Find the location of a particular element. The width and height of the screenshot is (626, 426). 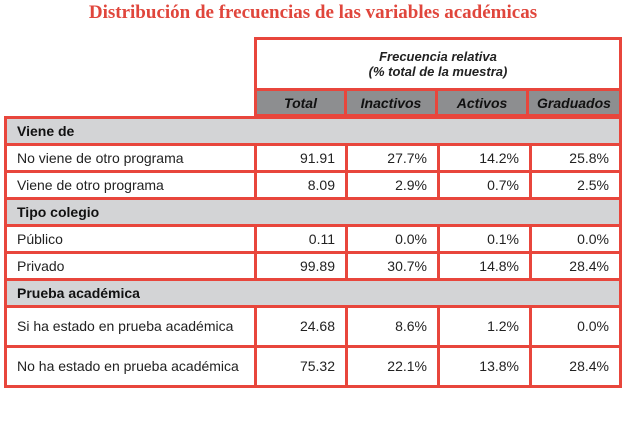

row-label: No ha estado en prueba académica is located at coordinates (130, 366).